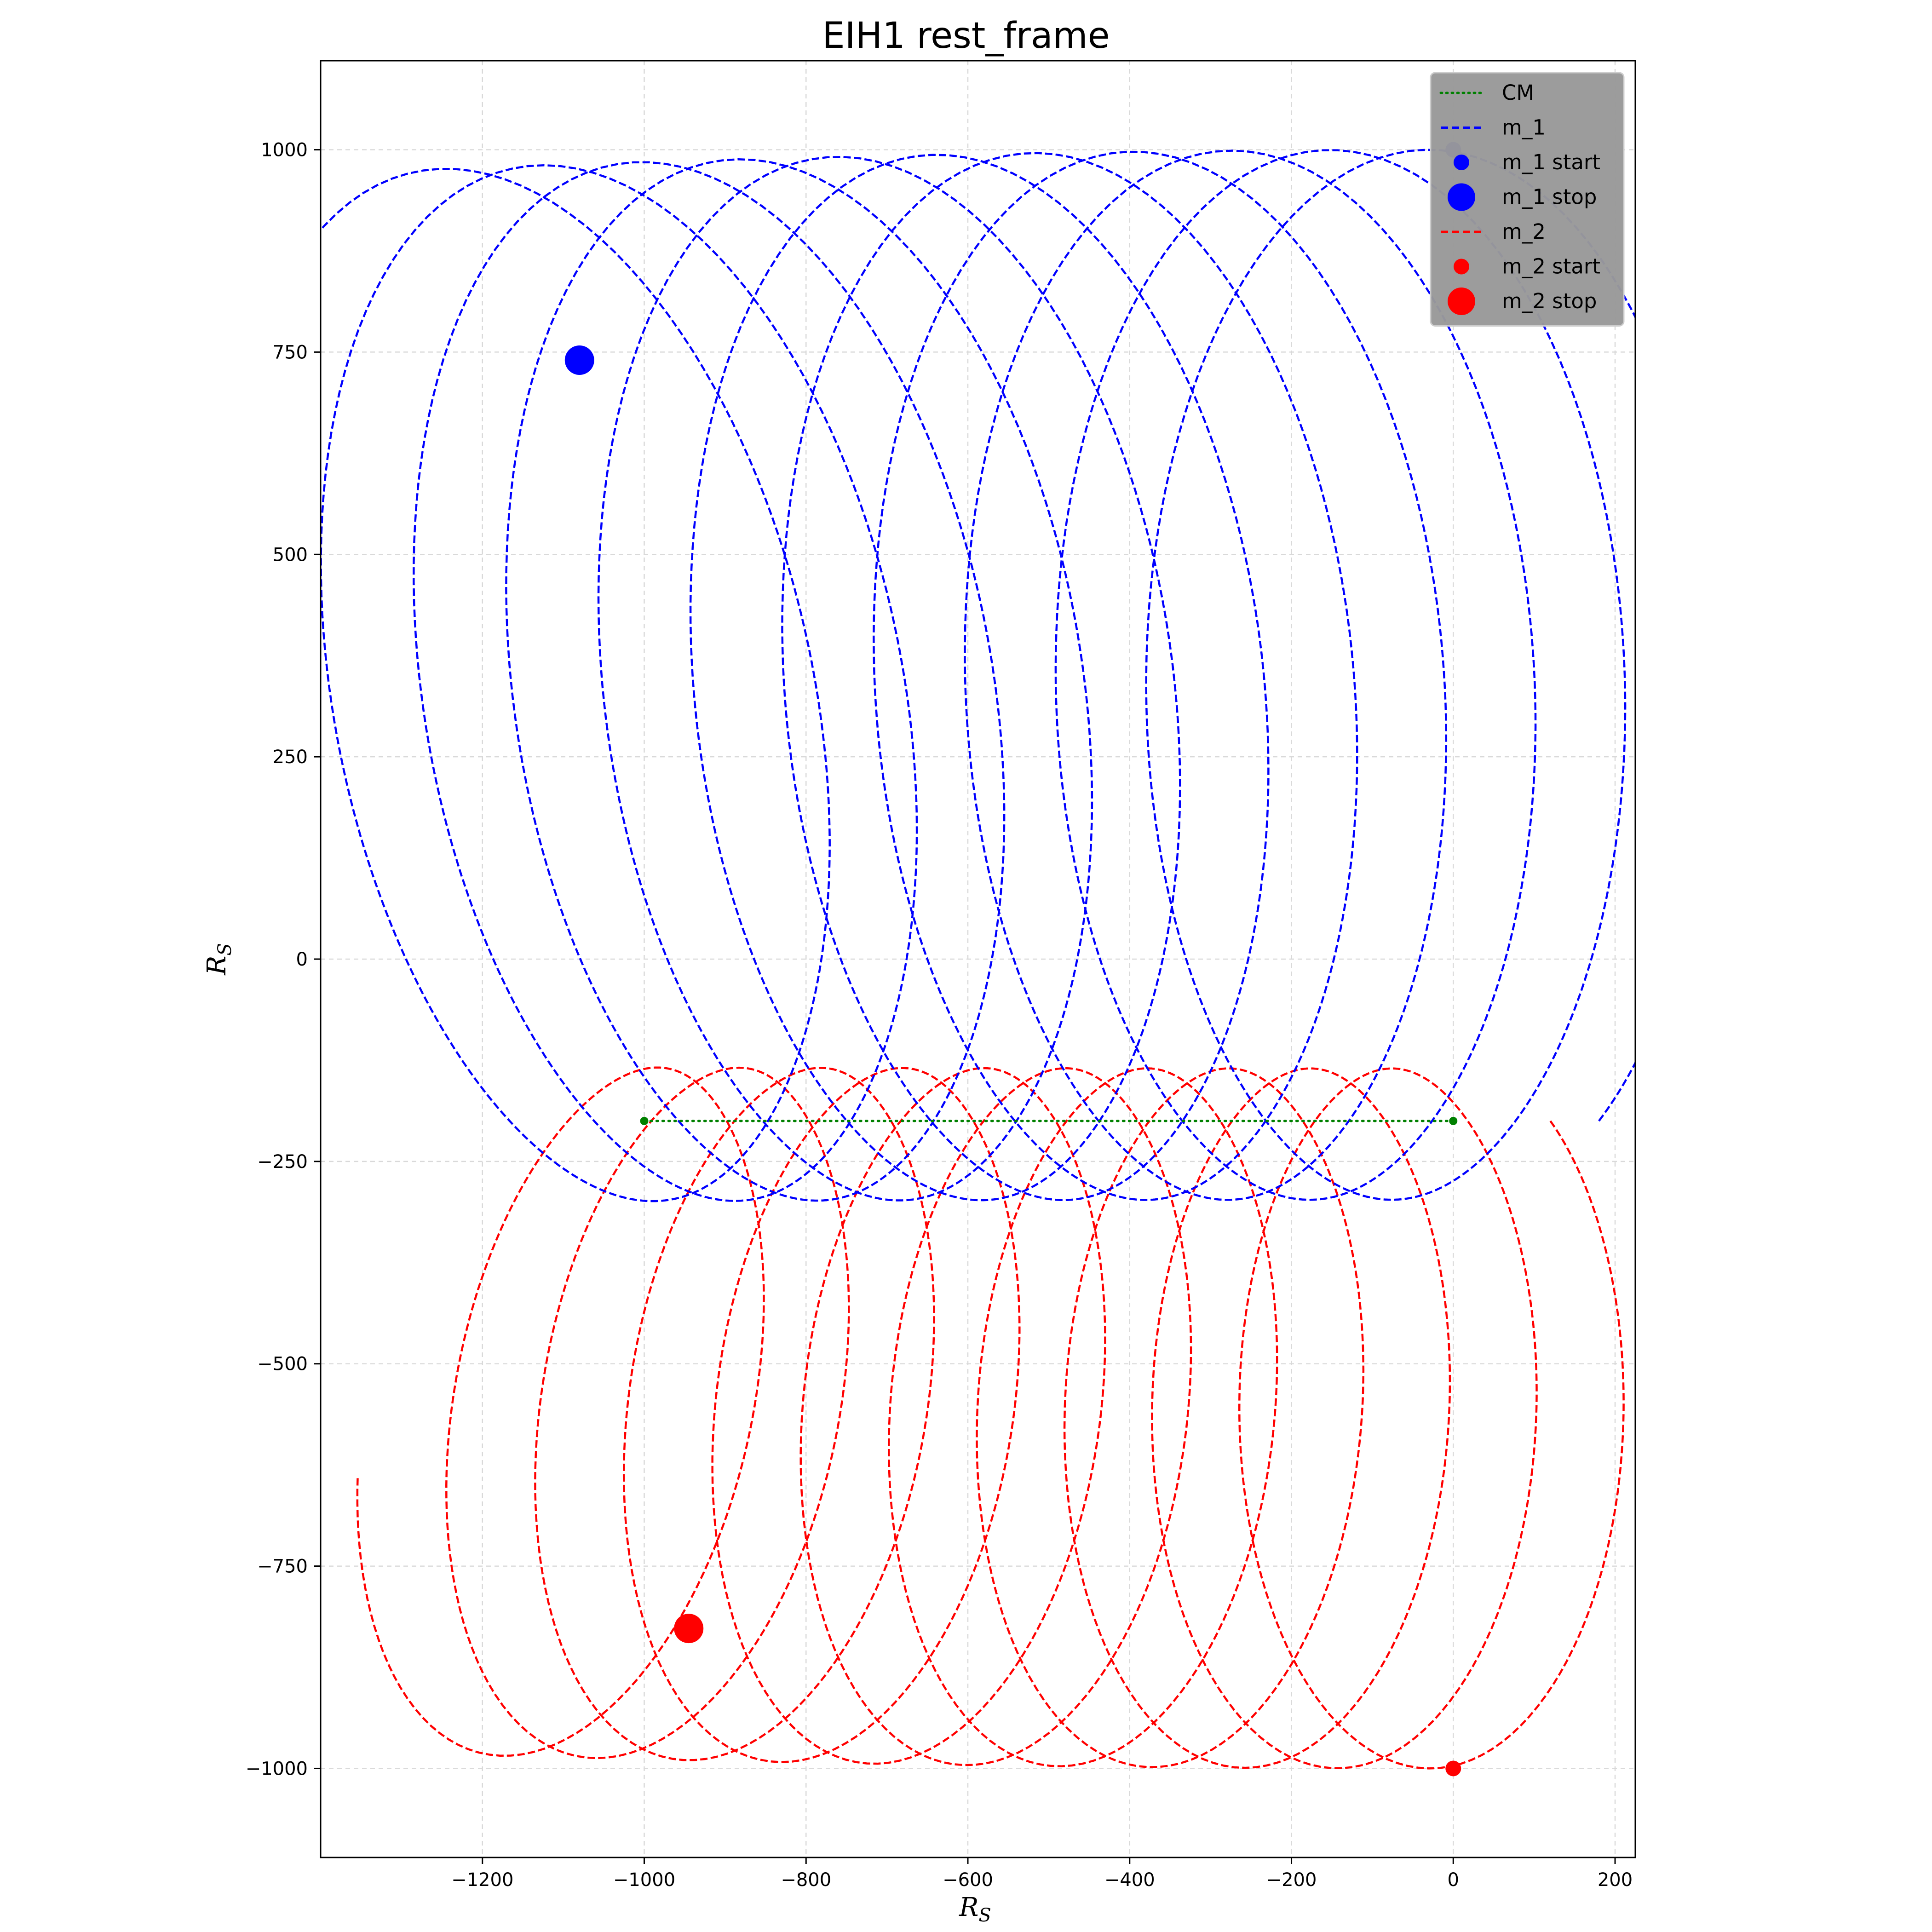 The height and width of the screenshot is (1932, 1932). What do you see at coordinates (482, 1880) in the screenshot?
I see `x-tick-label: −1200` at bounding box center [482, 1880].